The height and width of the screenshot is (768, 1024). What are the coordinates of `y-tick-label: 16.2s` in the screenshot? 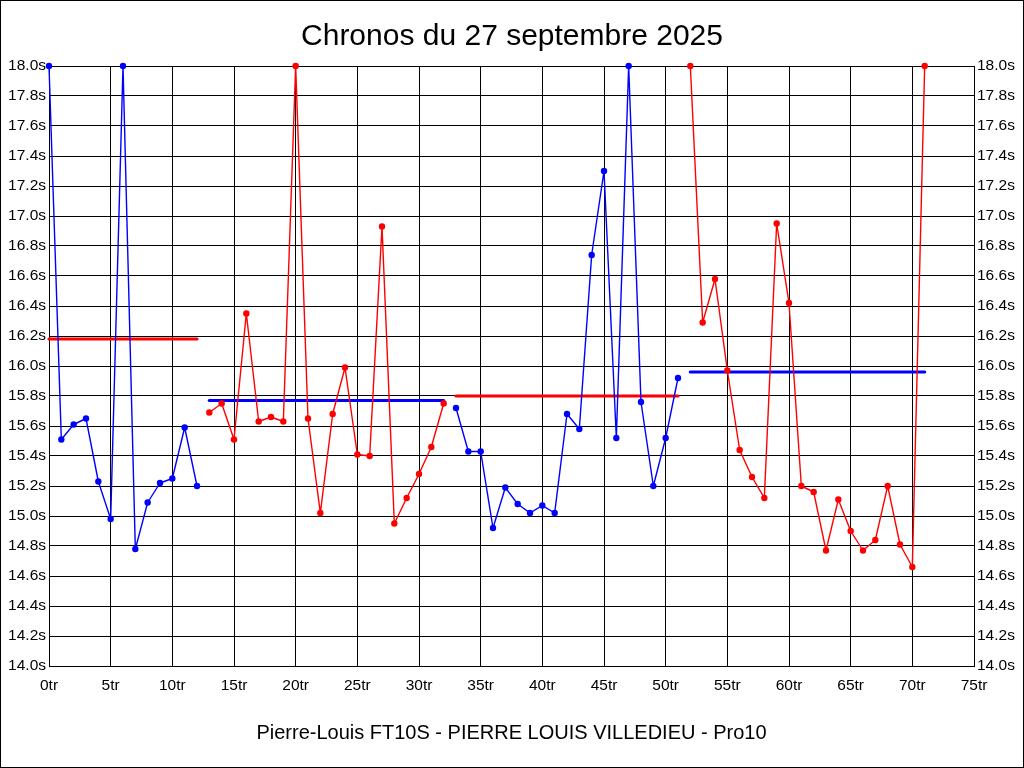 It's located at (27, 335).